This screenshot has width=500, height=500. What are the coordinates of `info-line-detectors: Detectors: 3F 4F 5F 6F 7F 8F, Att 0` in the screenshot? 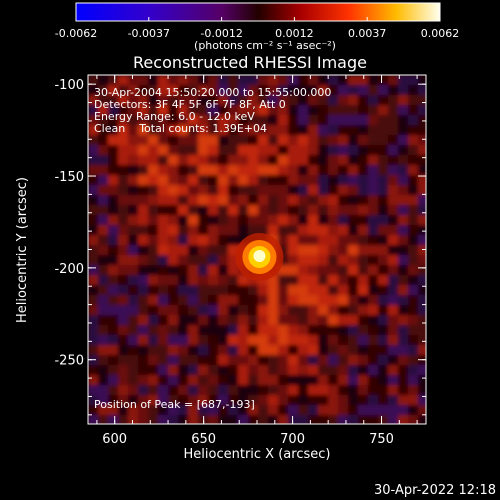 It's located at (190, 104).